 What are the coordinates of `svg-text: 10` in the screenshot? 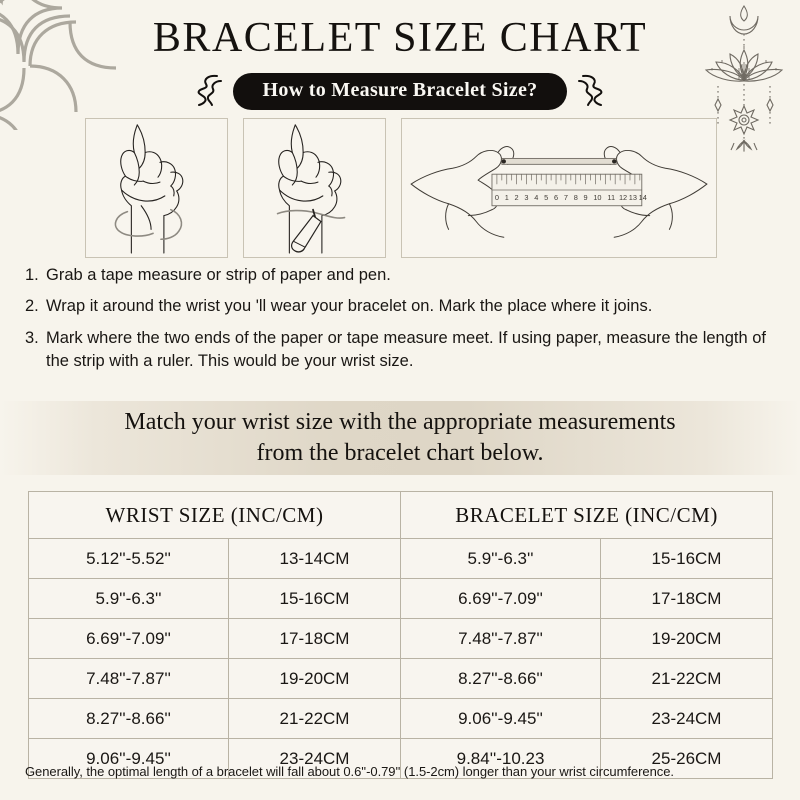 It's located at (597, 197).